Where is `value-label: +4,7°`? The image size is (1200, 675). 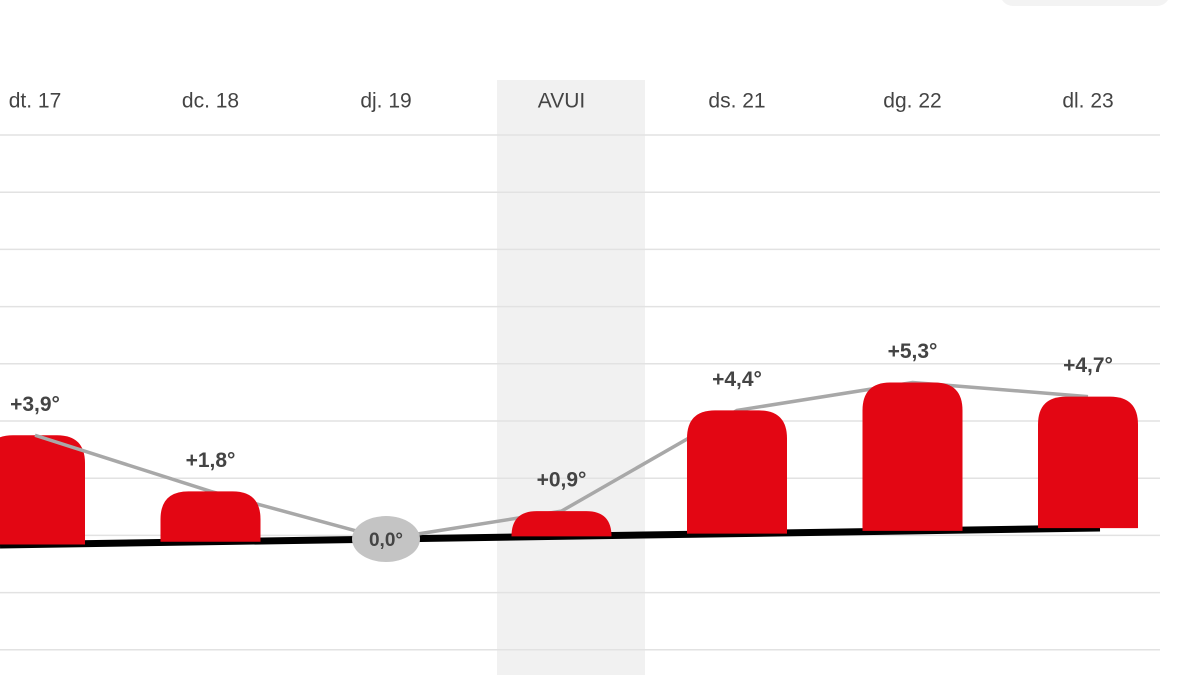 value-label: +4,7° is located at coordinates (1088, 365).